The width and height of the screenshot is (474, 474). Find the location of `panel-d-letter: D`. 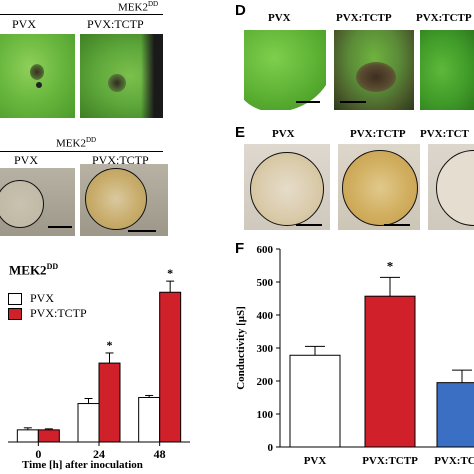

panel-d-letter: D is located at coordinates (240, 10).